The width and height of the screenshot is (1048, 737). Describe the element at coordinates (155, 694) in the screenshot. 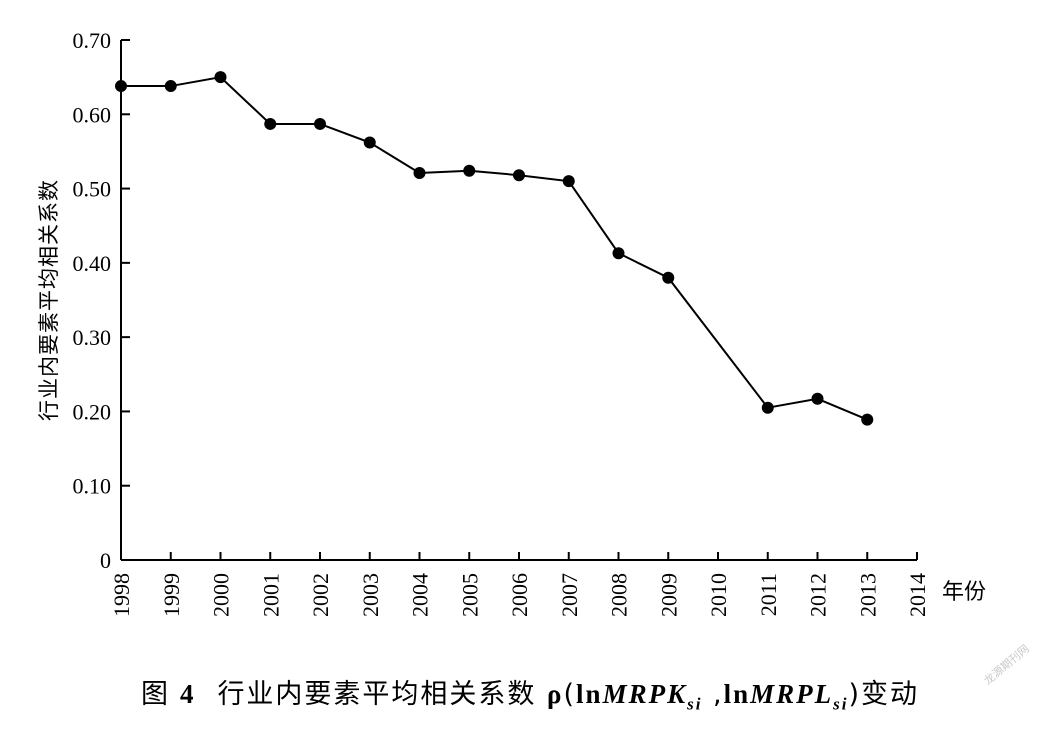

I see `figure-label: 图` at that location.